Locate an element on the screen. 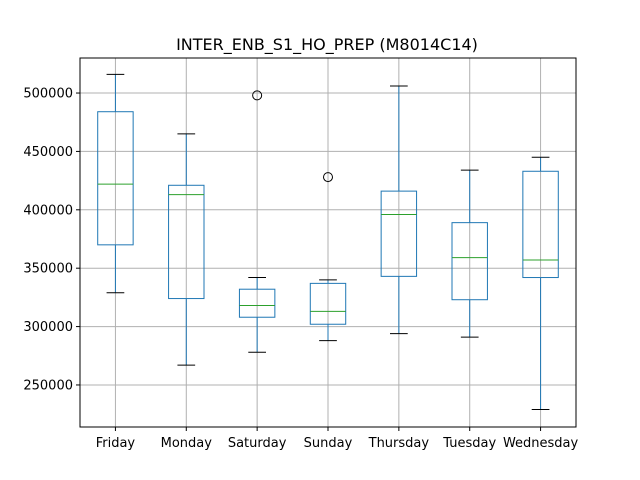 The width and height of the screenshot is (640, 480). box-sunday is located at coordinates (328, 257).